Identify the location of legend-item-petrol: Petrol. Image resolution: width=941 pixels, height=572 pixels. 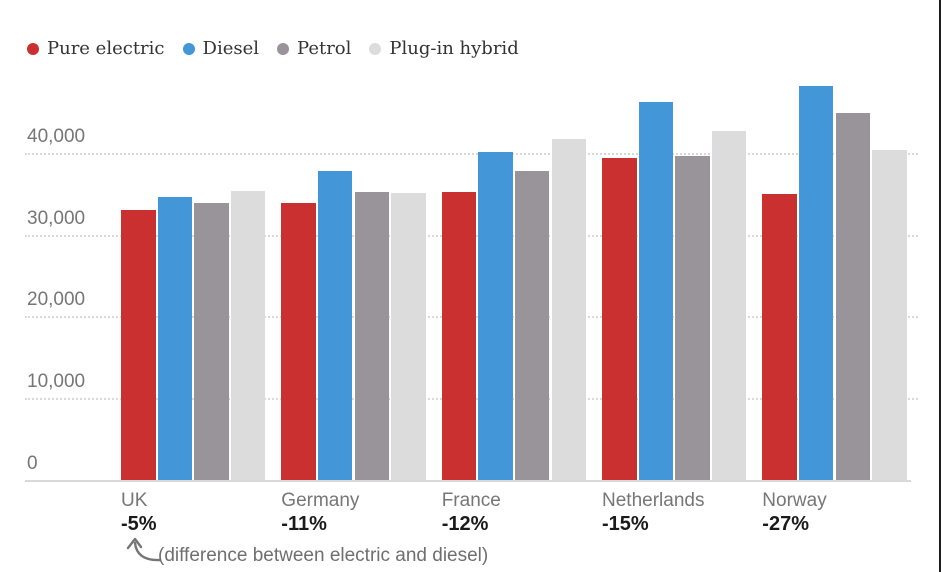
(314, 48).